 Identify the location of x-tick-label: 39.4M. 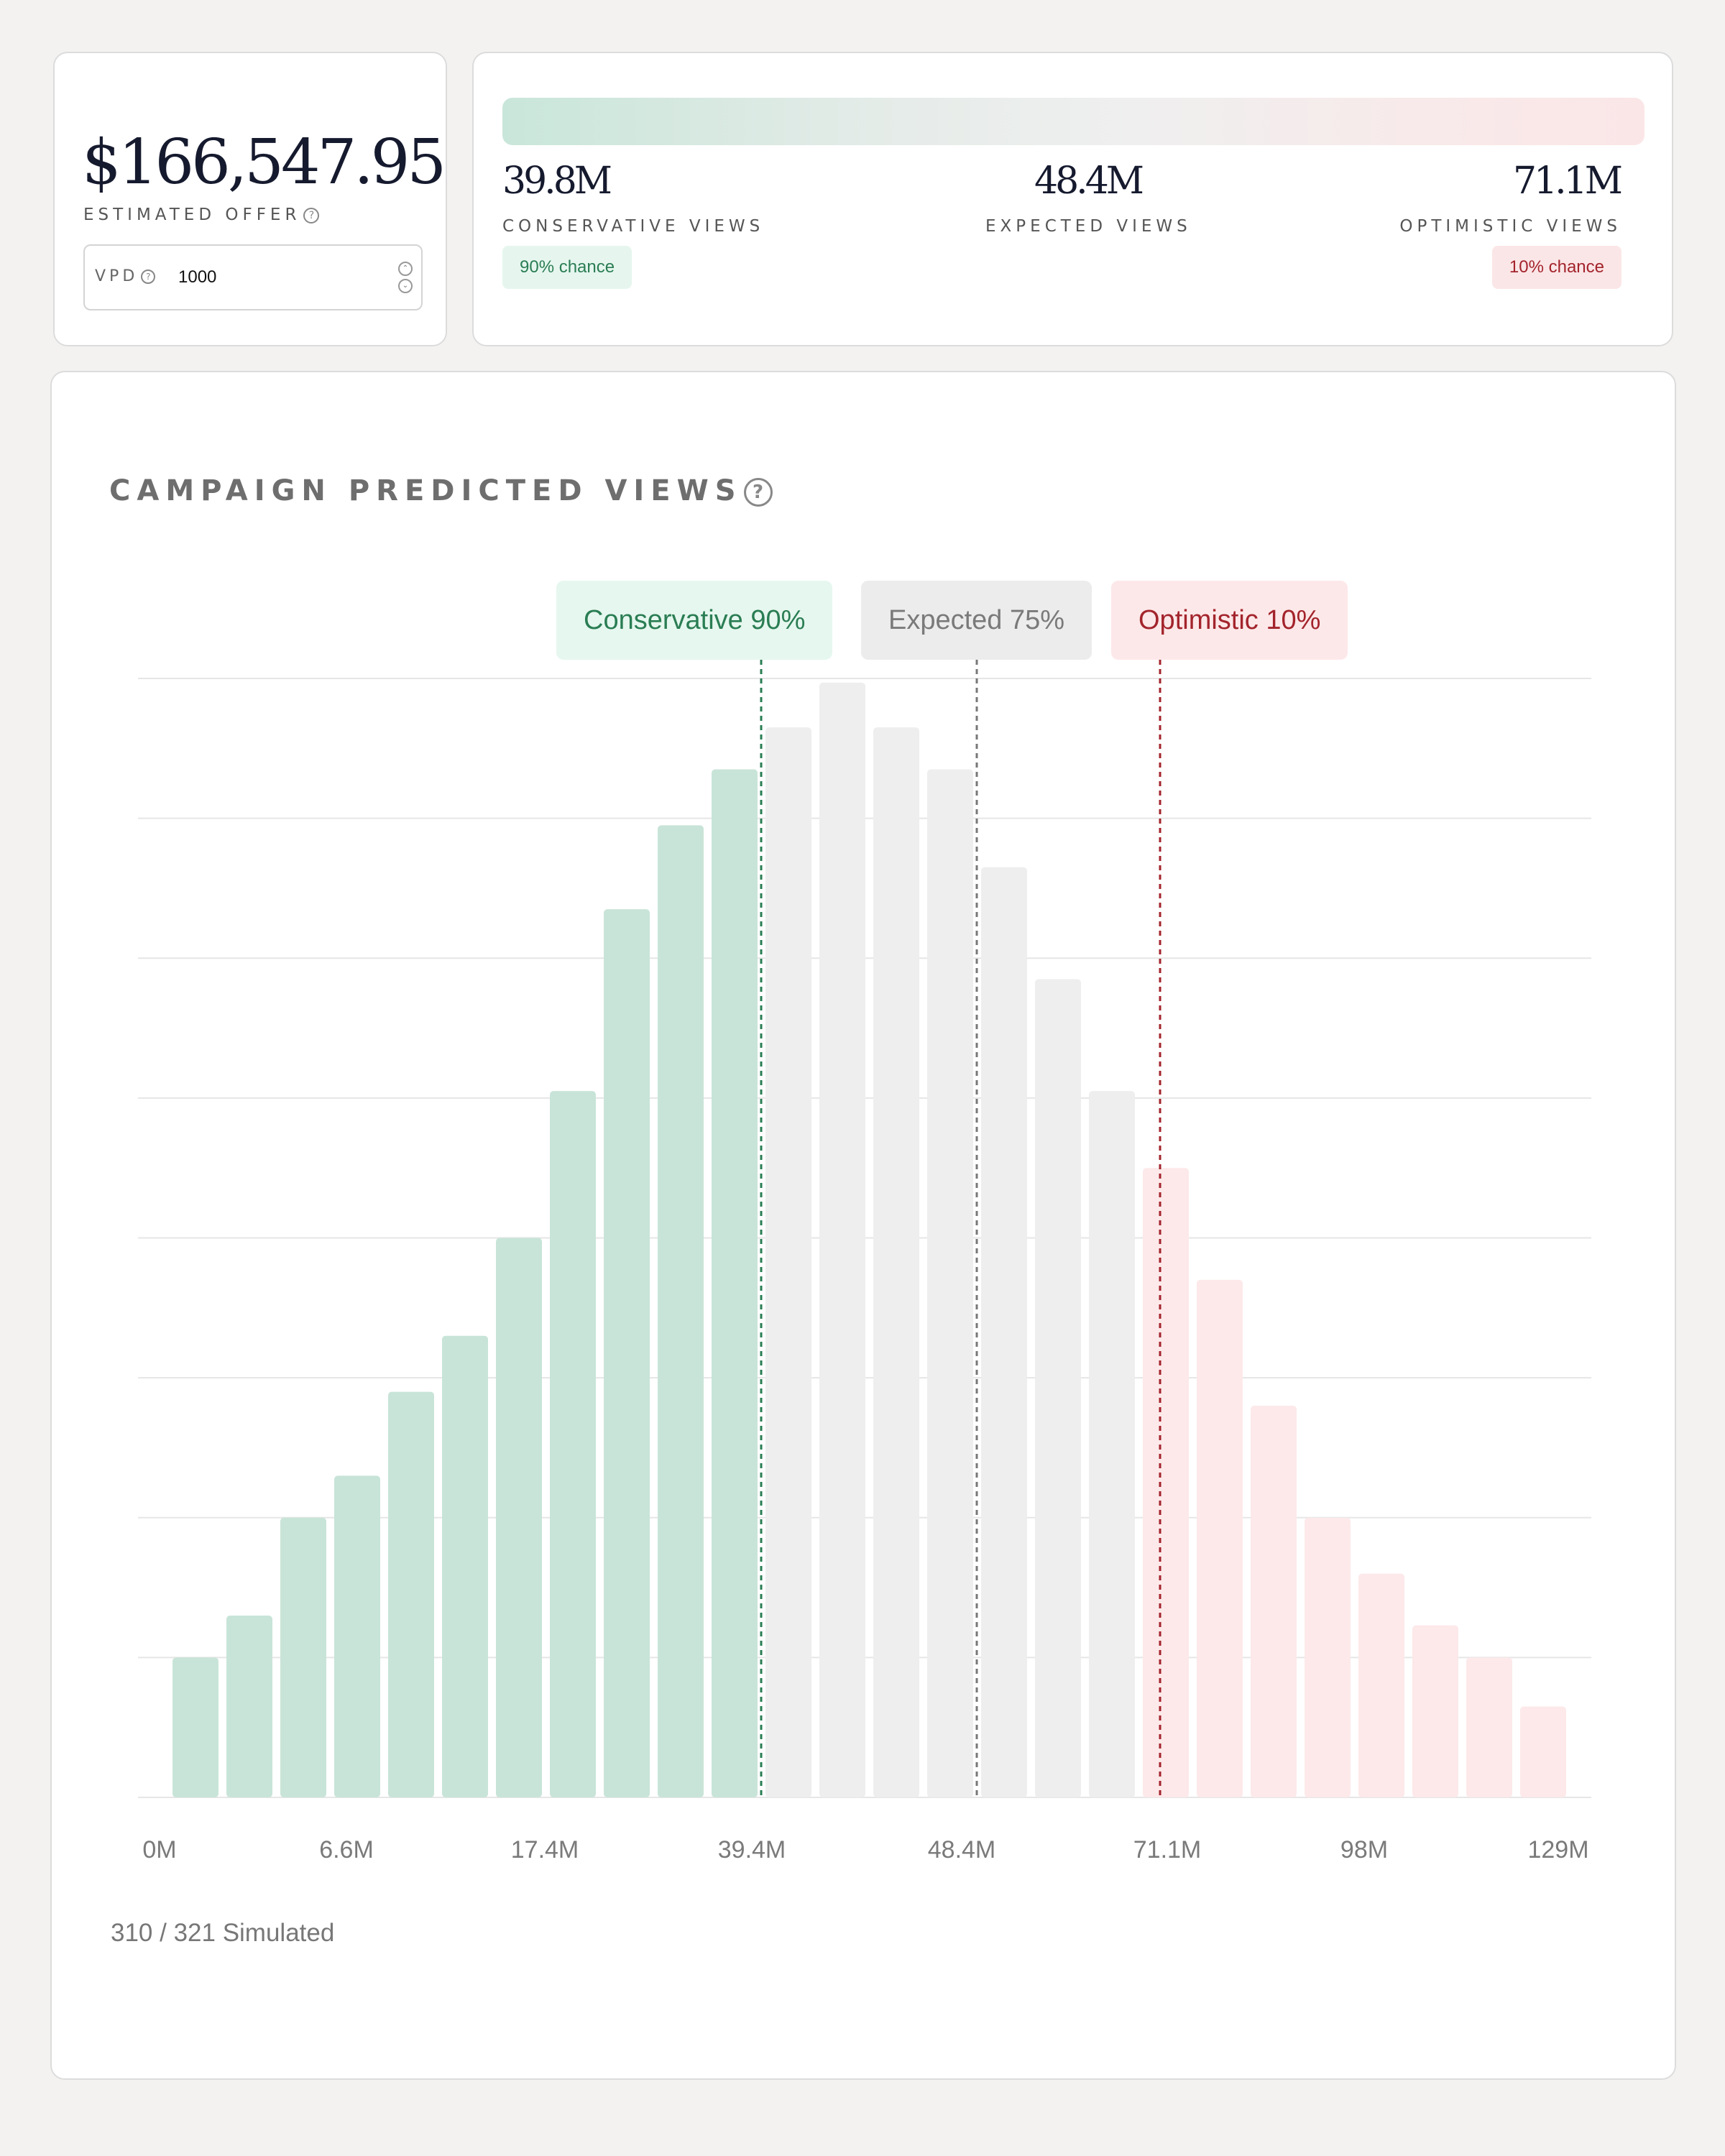
(752, 1850).